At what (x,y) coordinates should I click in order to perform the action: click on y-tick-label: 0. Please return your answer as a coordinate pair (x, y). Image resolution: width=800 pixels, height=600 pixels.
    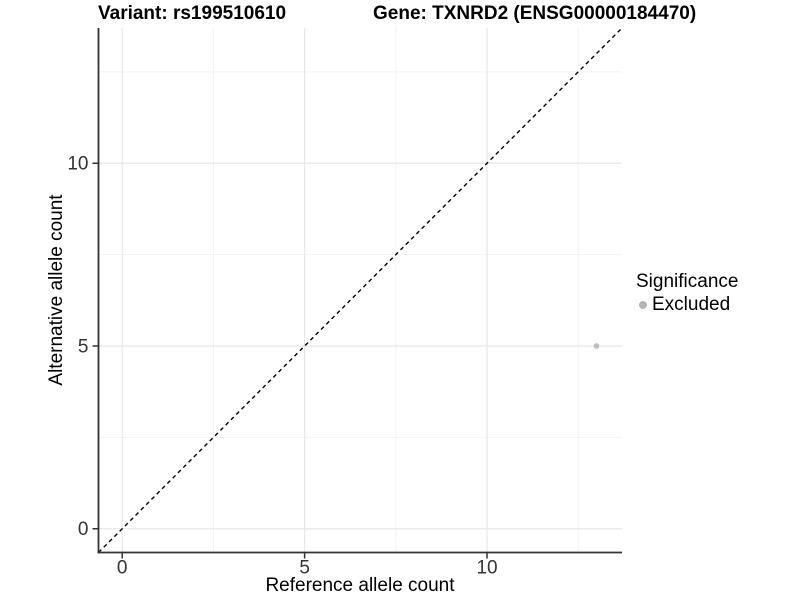
    Looking at the image, I should click on (83, 529).